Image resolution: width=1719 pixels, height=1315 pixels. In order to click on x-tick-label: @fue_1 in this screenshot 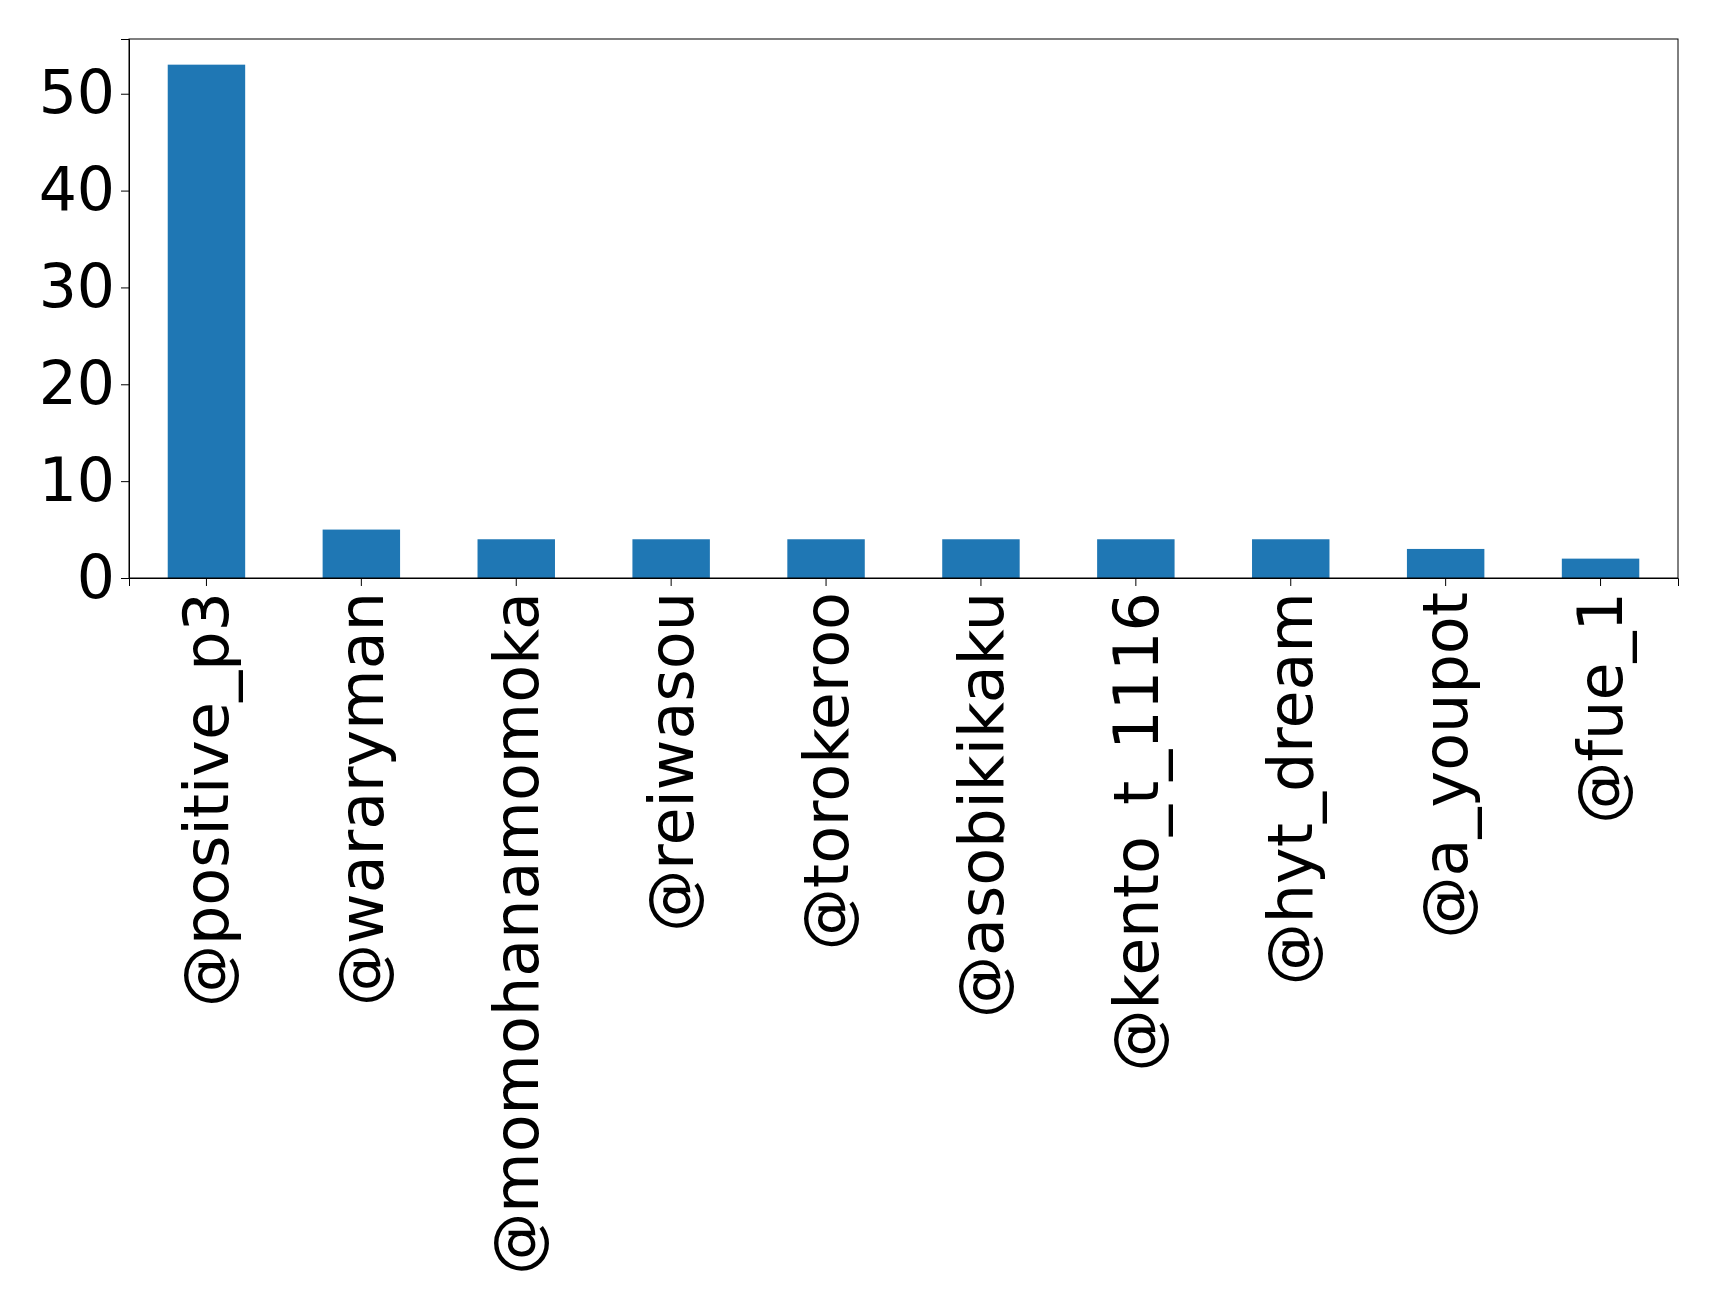, I will do `click(1601, 708)`.